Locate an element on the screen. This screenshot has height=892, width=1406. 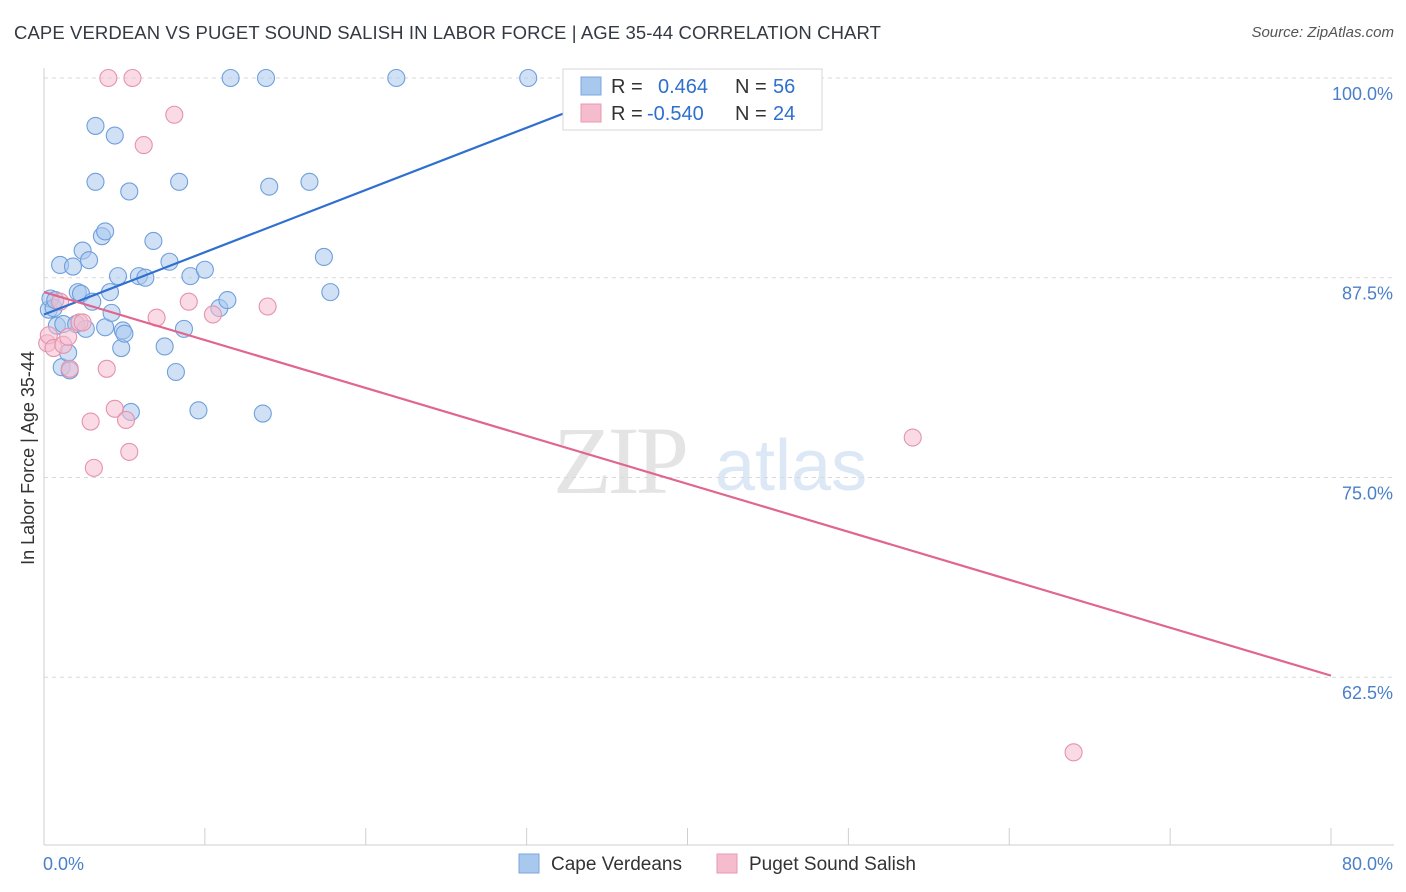
y-tick-label: 87.5% is located at coordinates (1367, 294).